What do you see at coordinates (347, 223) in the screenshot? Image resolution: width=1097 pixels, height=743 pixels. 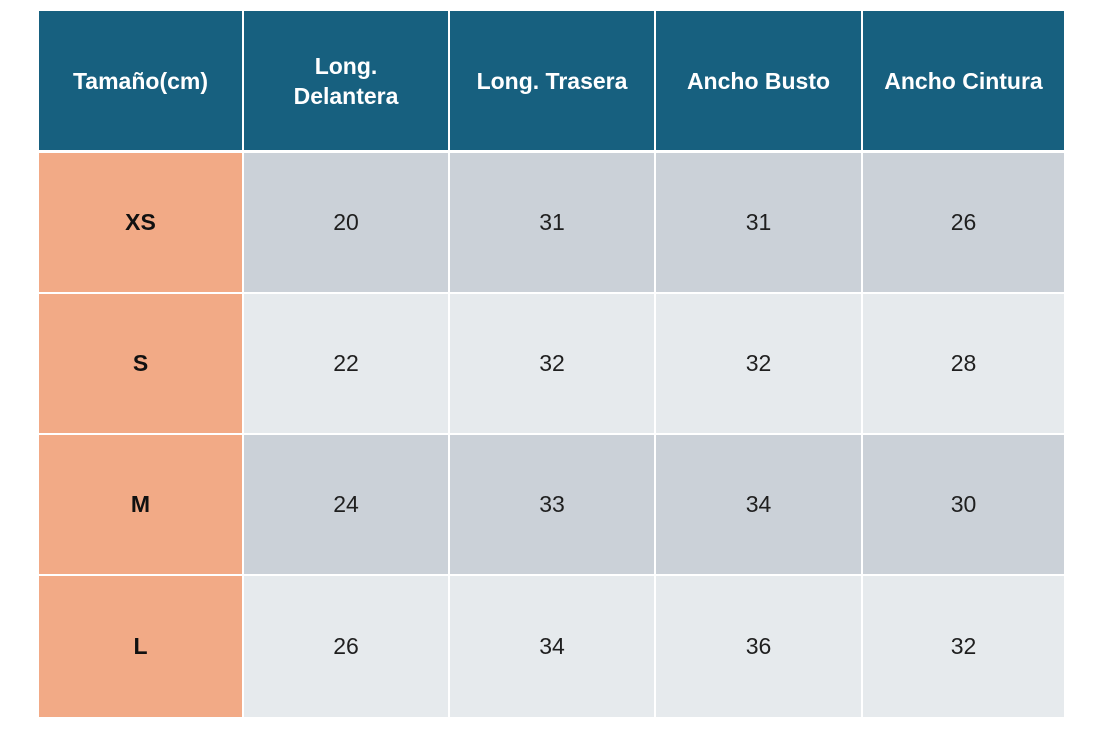 I see `table-cell: 20` at bounding box center [347, 223].